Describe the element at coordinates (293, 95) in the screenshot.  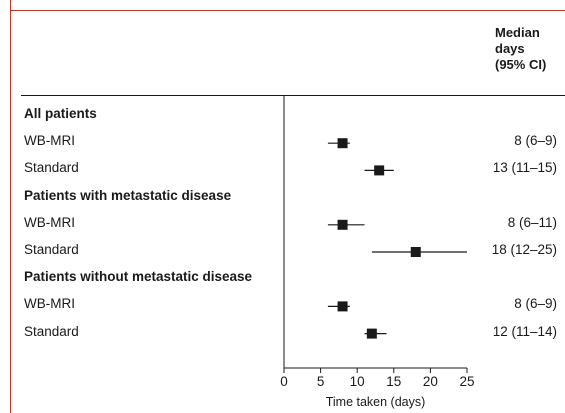
I see `header-divider` at that location.